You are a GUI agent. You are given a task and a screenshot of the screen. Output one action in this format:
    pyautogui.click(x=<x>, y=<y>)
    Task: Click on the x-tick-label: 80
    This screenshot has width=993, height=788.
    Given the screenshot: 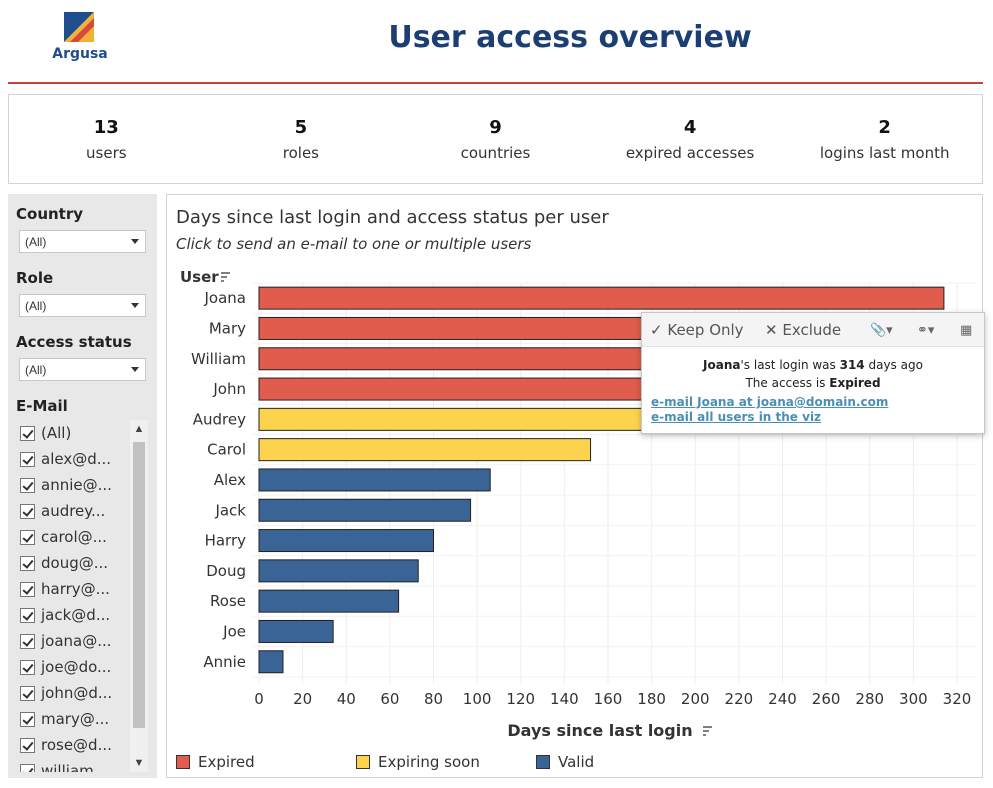 What is the action you would take?
    pyautogui.click(x=433, y=699)
    